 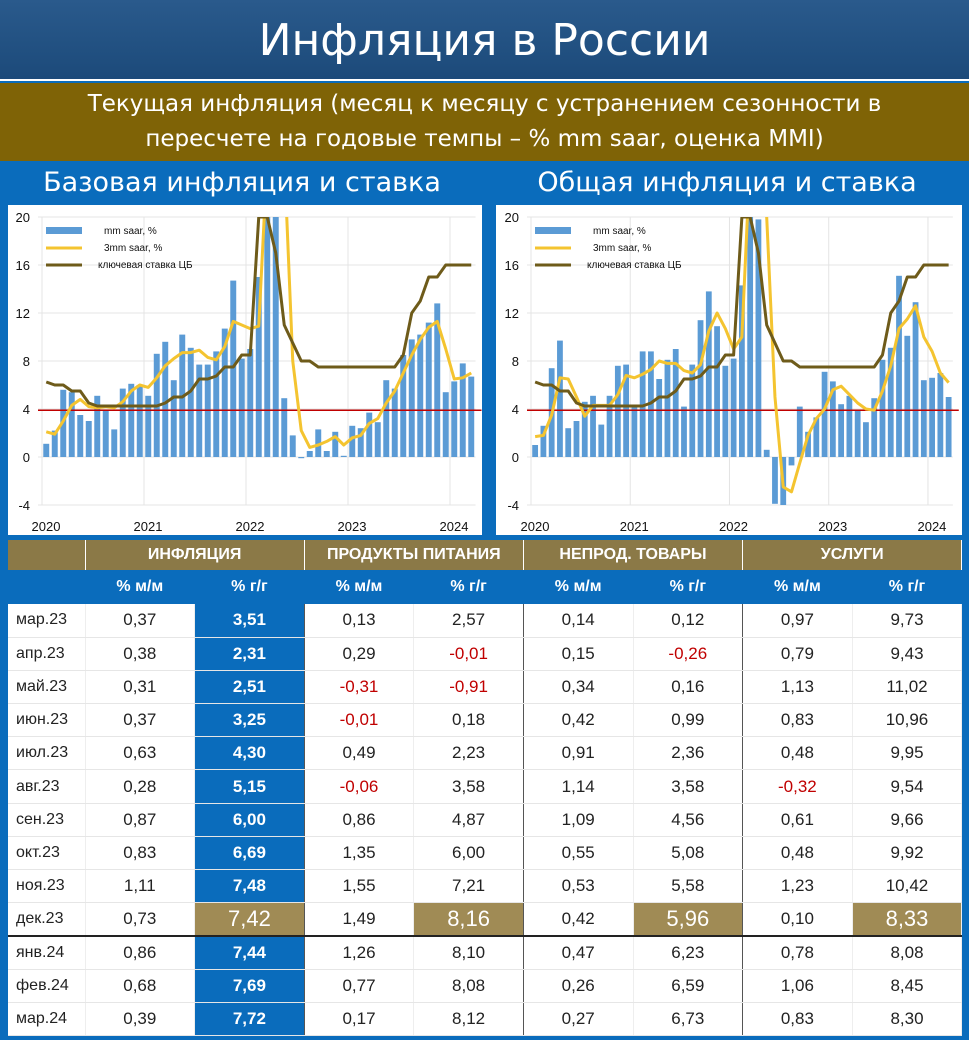 I want to click on column-header: % г/г, so click(x=907, y=587).